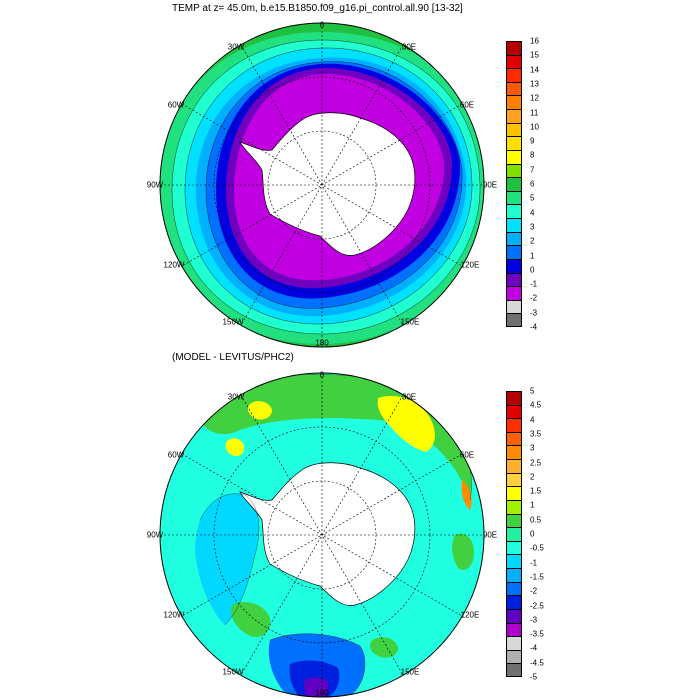 The width and height of the screenshot is (700, 700). What do you see at coordinates (406, 424) in the screenshot?
I see `bottom-yellow-30e` at bounding box center [406, 424].